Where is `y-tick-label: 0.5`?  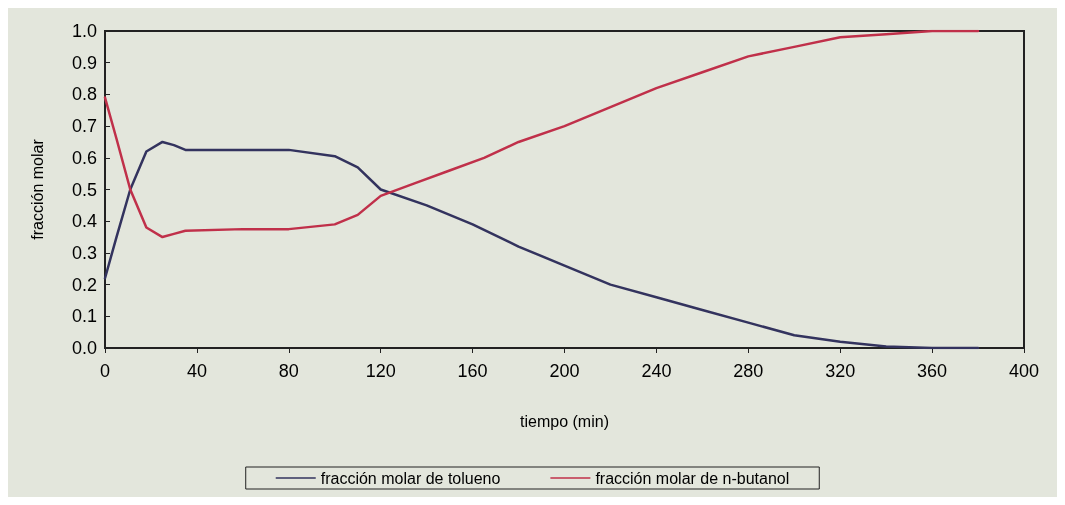 y-tick-label: 0.5 is located at coordinates (84, 189).